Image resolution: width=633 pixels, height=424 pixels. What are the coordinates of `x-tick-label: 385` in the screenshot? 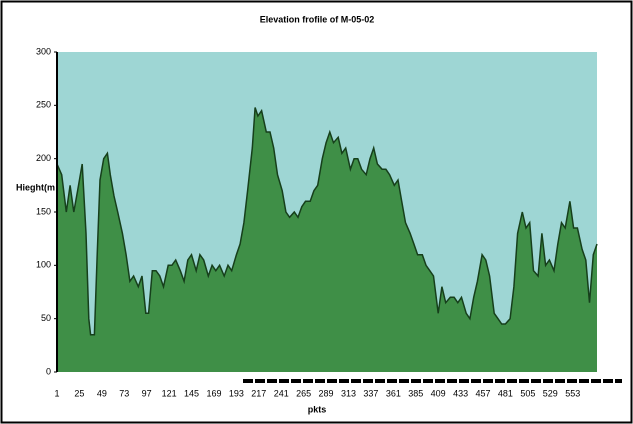 It's located at (415, 393).